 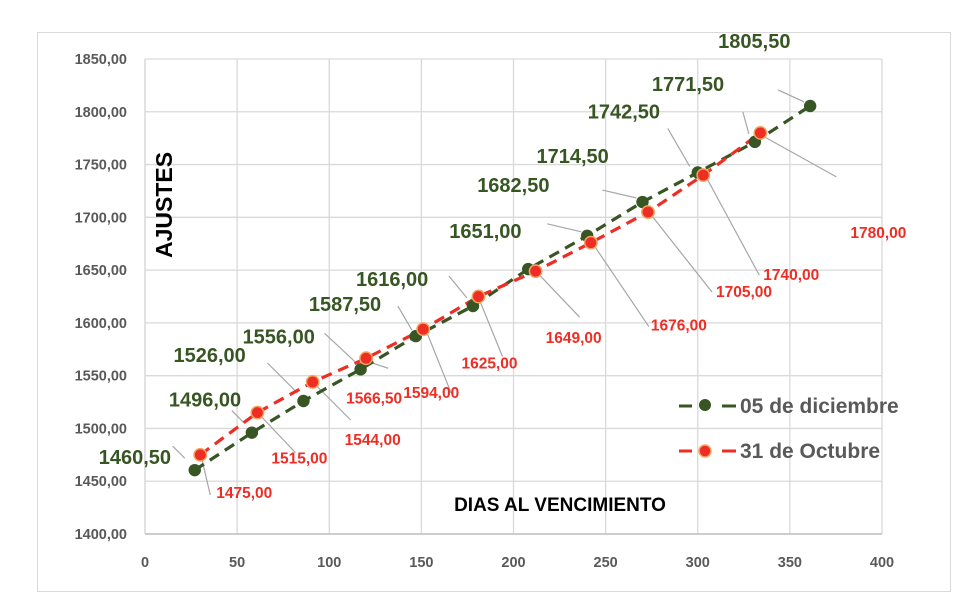 What do you see at coordinates (101, 271) in the screenshot?
I see `y-tick-label: 1650,00` at bounding box center [101, 271].